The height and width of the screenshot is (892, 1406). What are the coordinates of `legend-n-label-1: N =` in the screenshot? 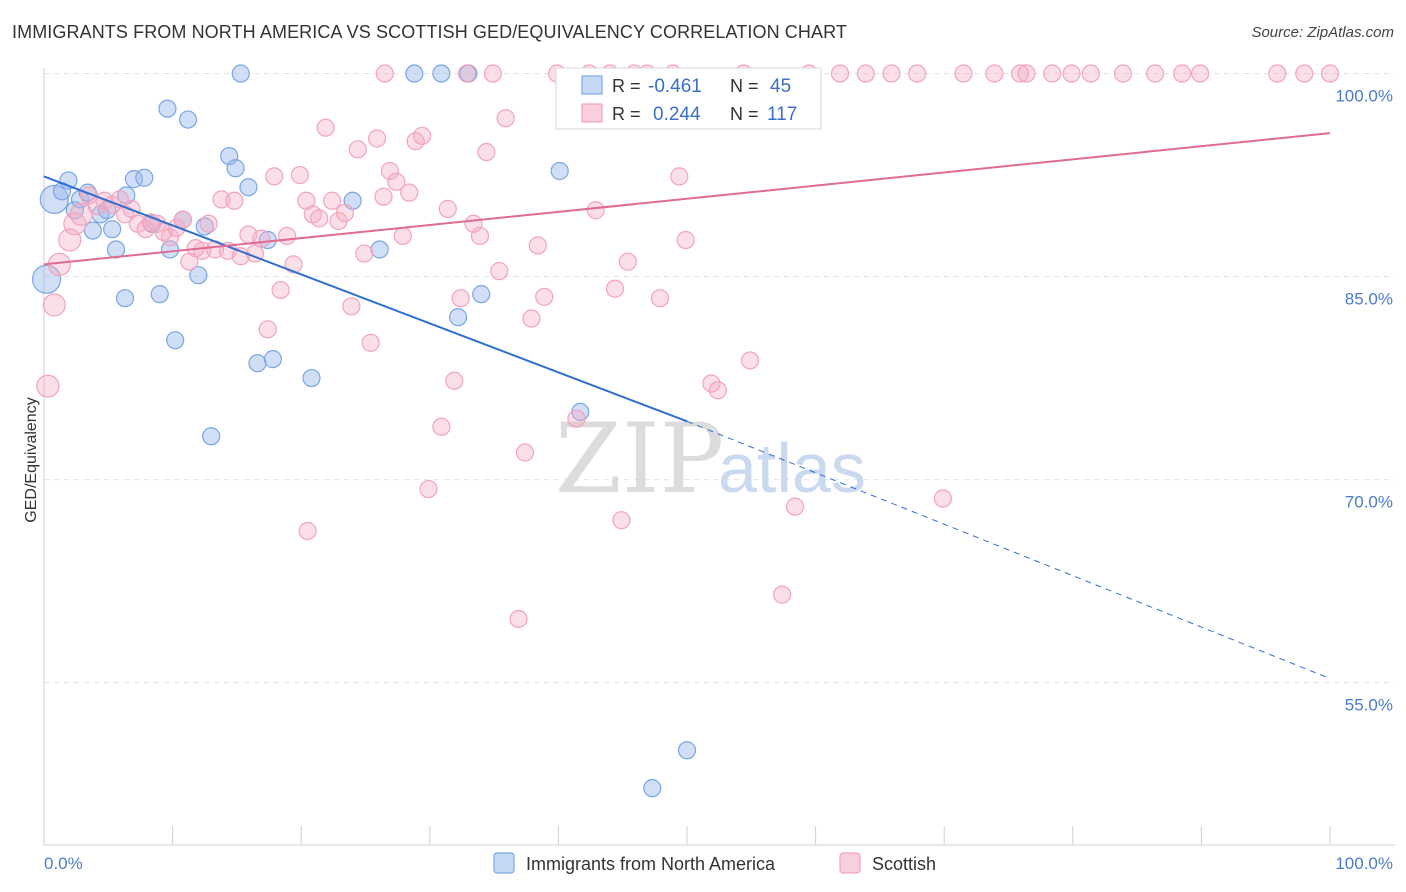 It's located at (744, 86).